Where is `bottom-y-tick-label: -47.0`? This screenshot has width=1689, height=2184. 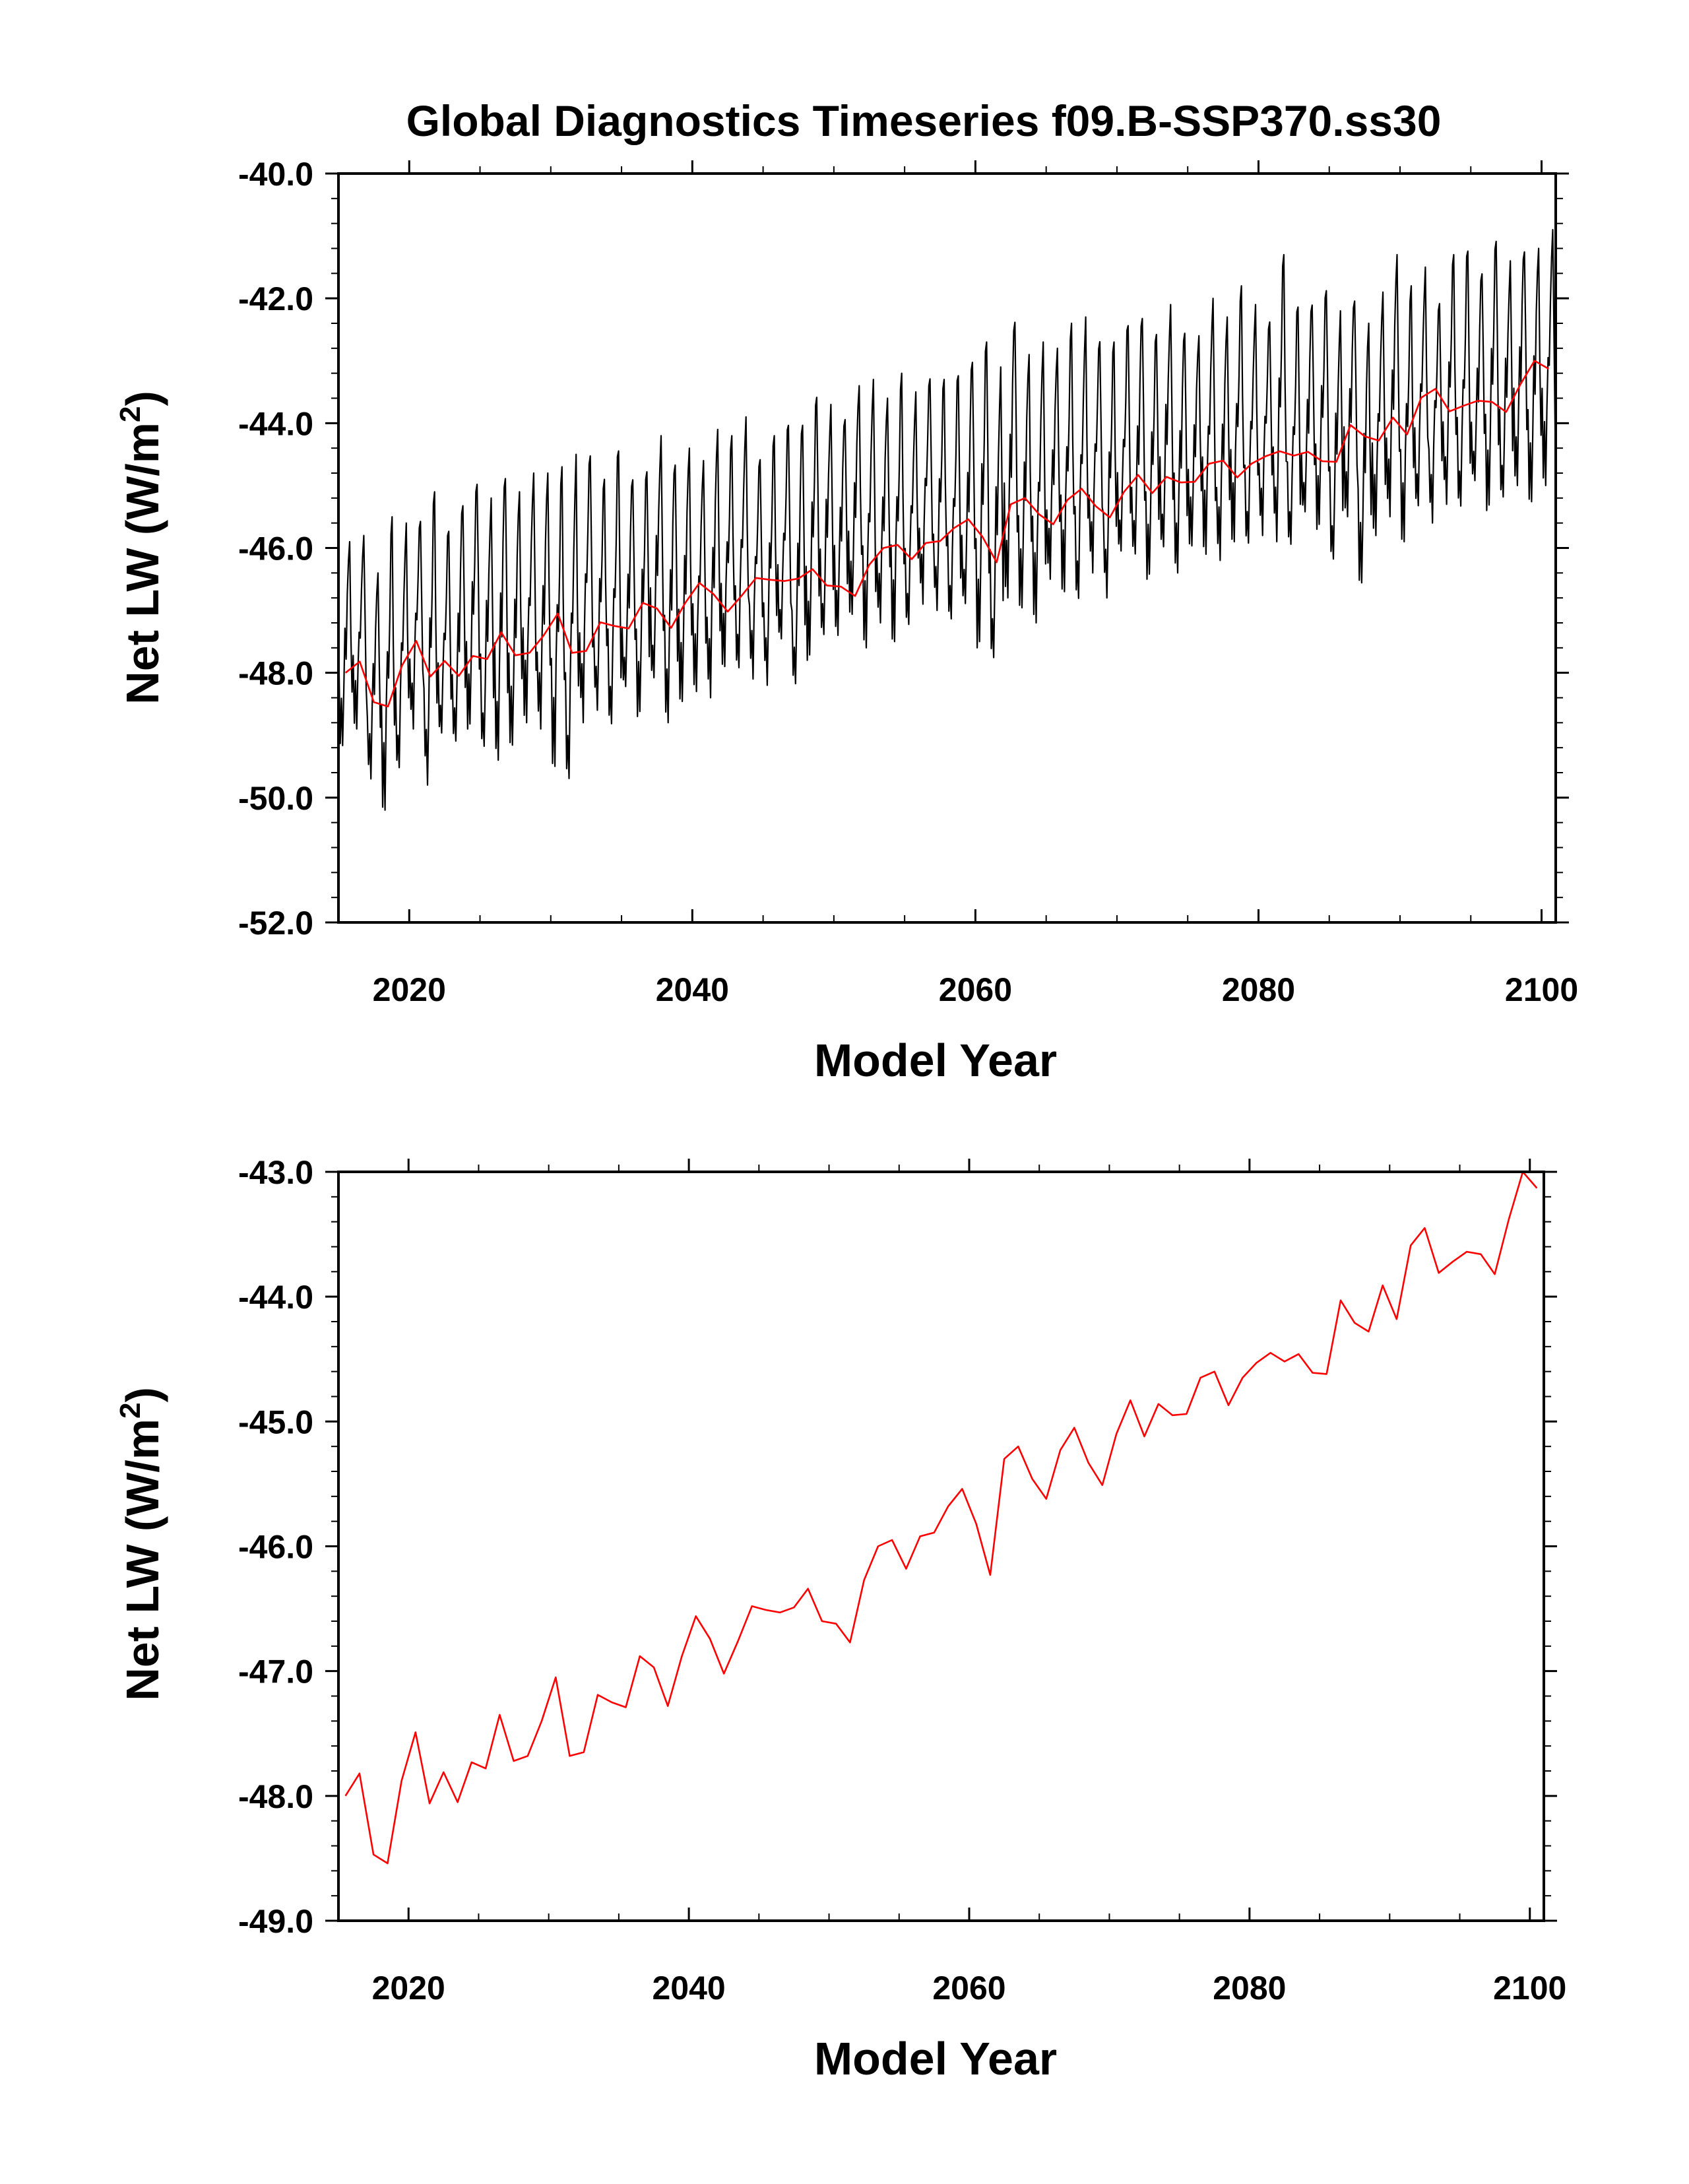
bottom-y-tick-label: -47.0 is located at coordinates (275, 1672).